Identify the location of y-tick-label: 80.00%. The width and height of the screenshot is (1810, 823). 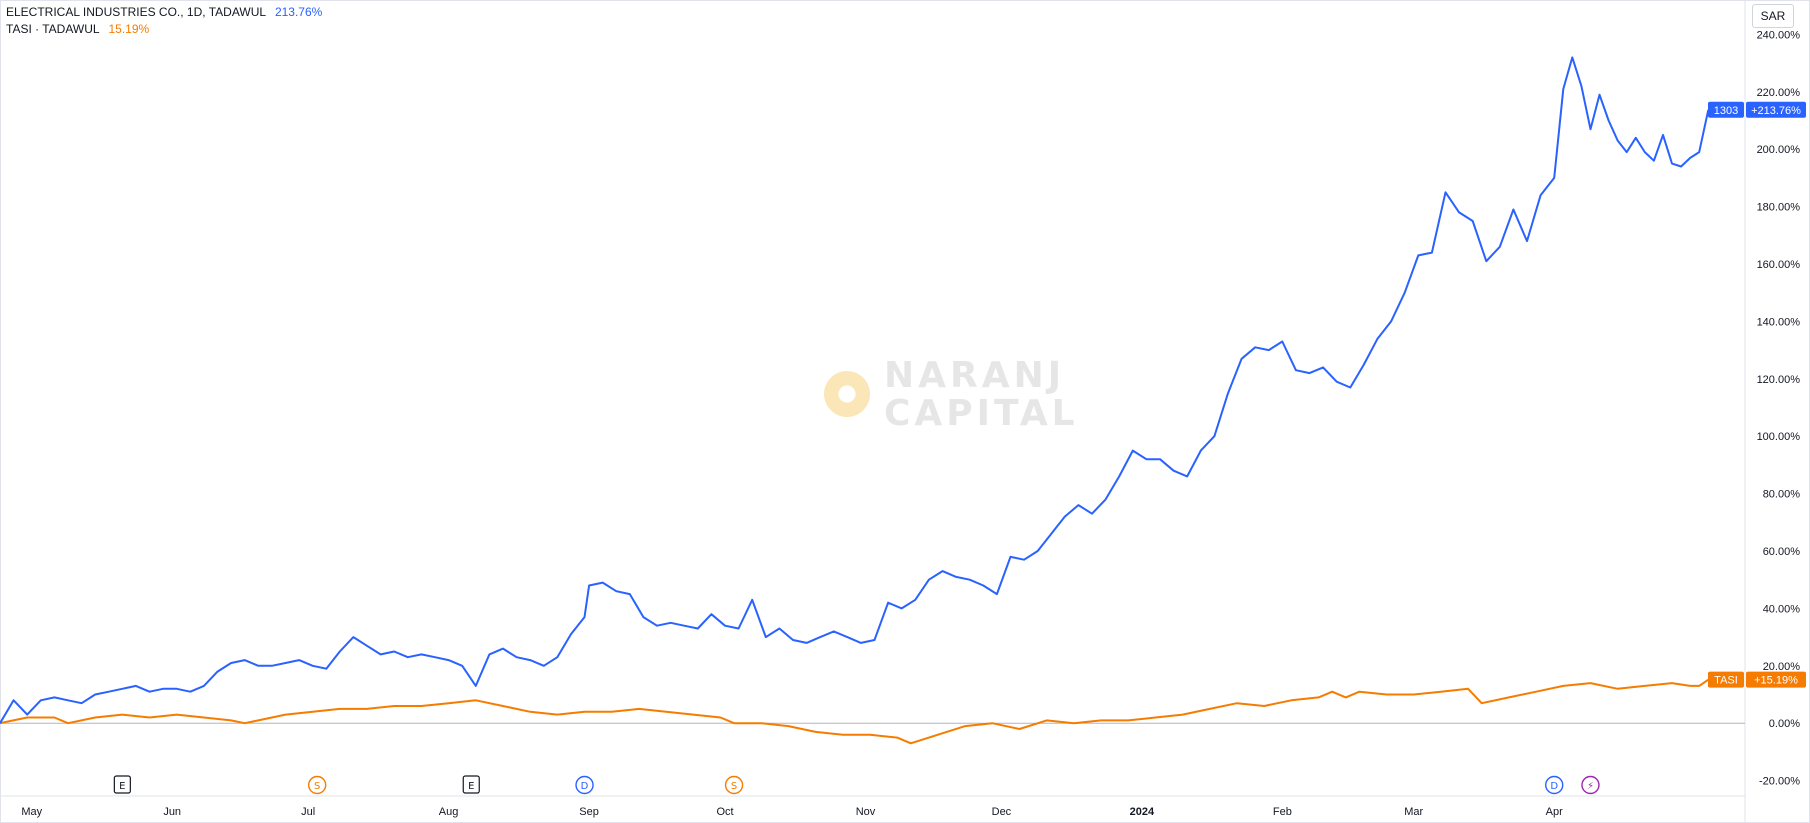
(1782, 495).